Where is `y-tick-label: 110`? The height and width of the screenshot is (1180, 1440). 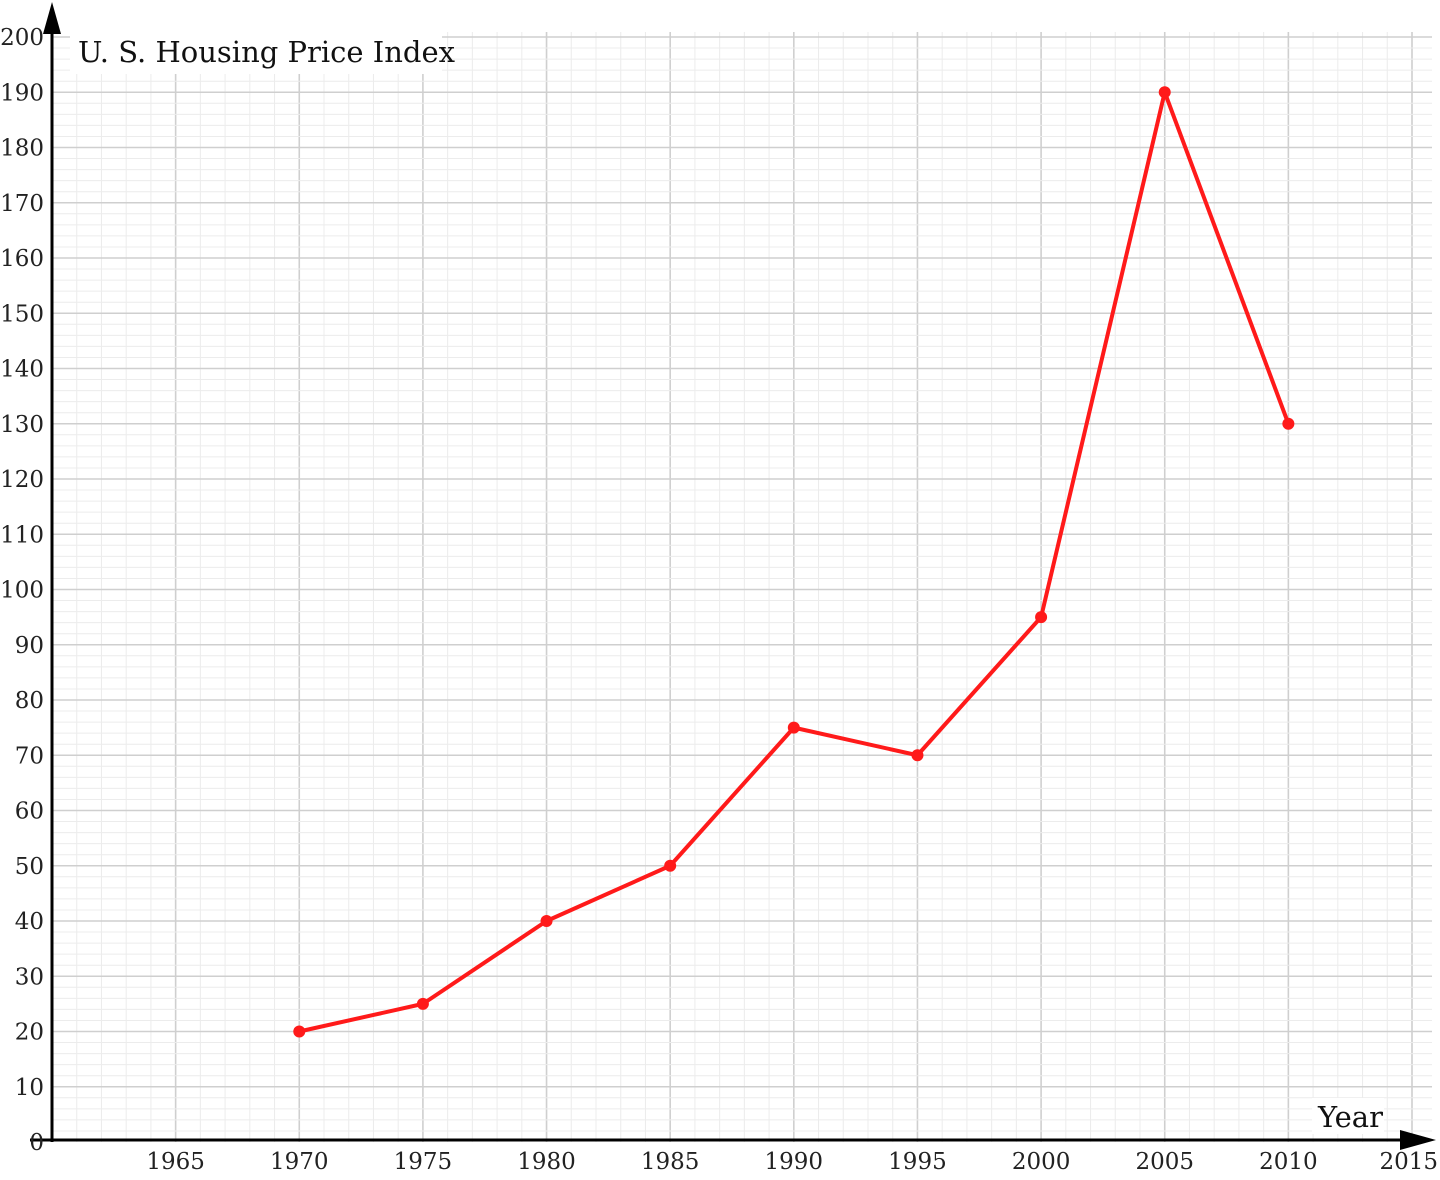
y-tick-label: 110 is located at coordinates (22, 535).